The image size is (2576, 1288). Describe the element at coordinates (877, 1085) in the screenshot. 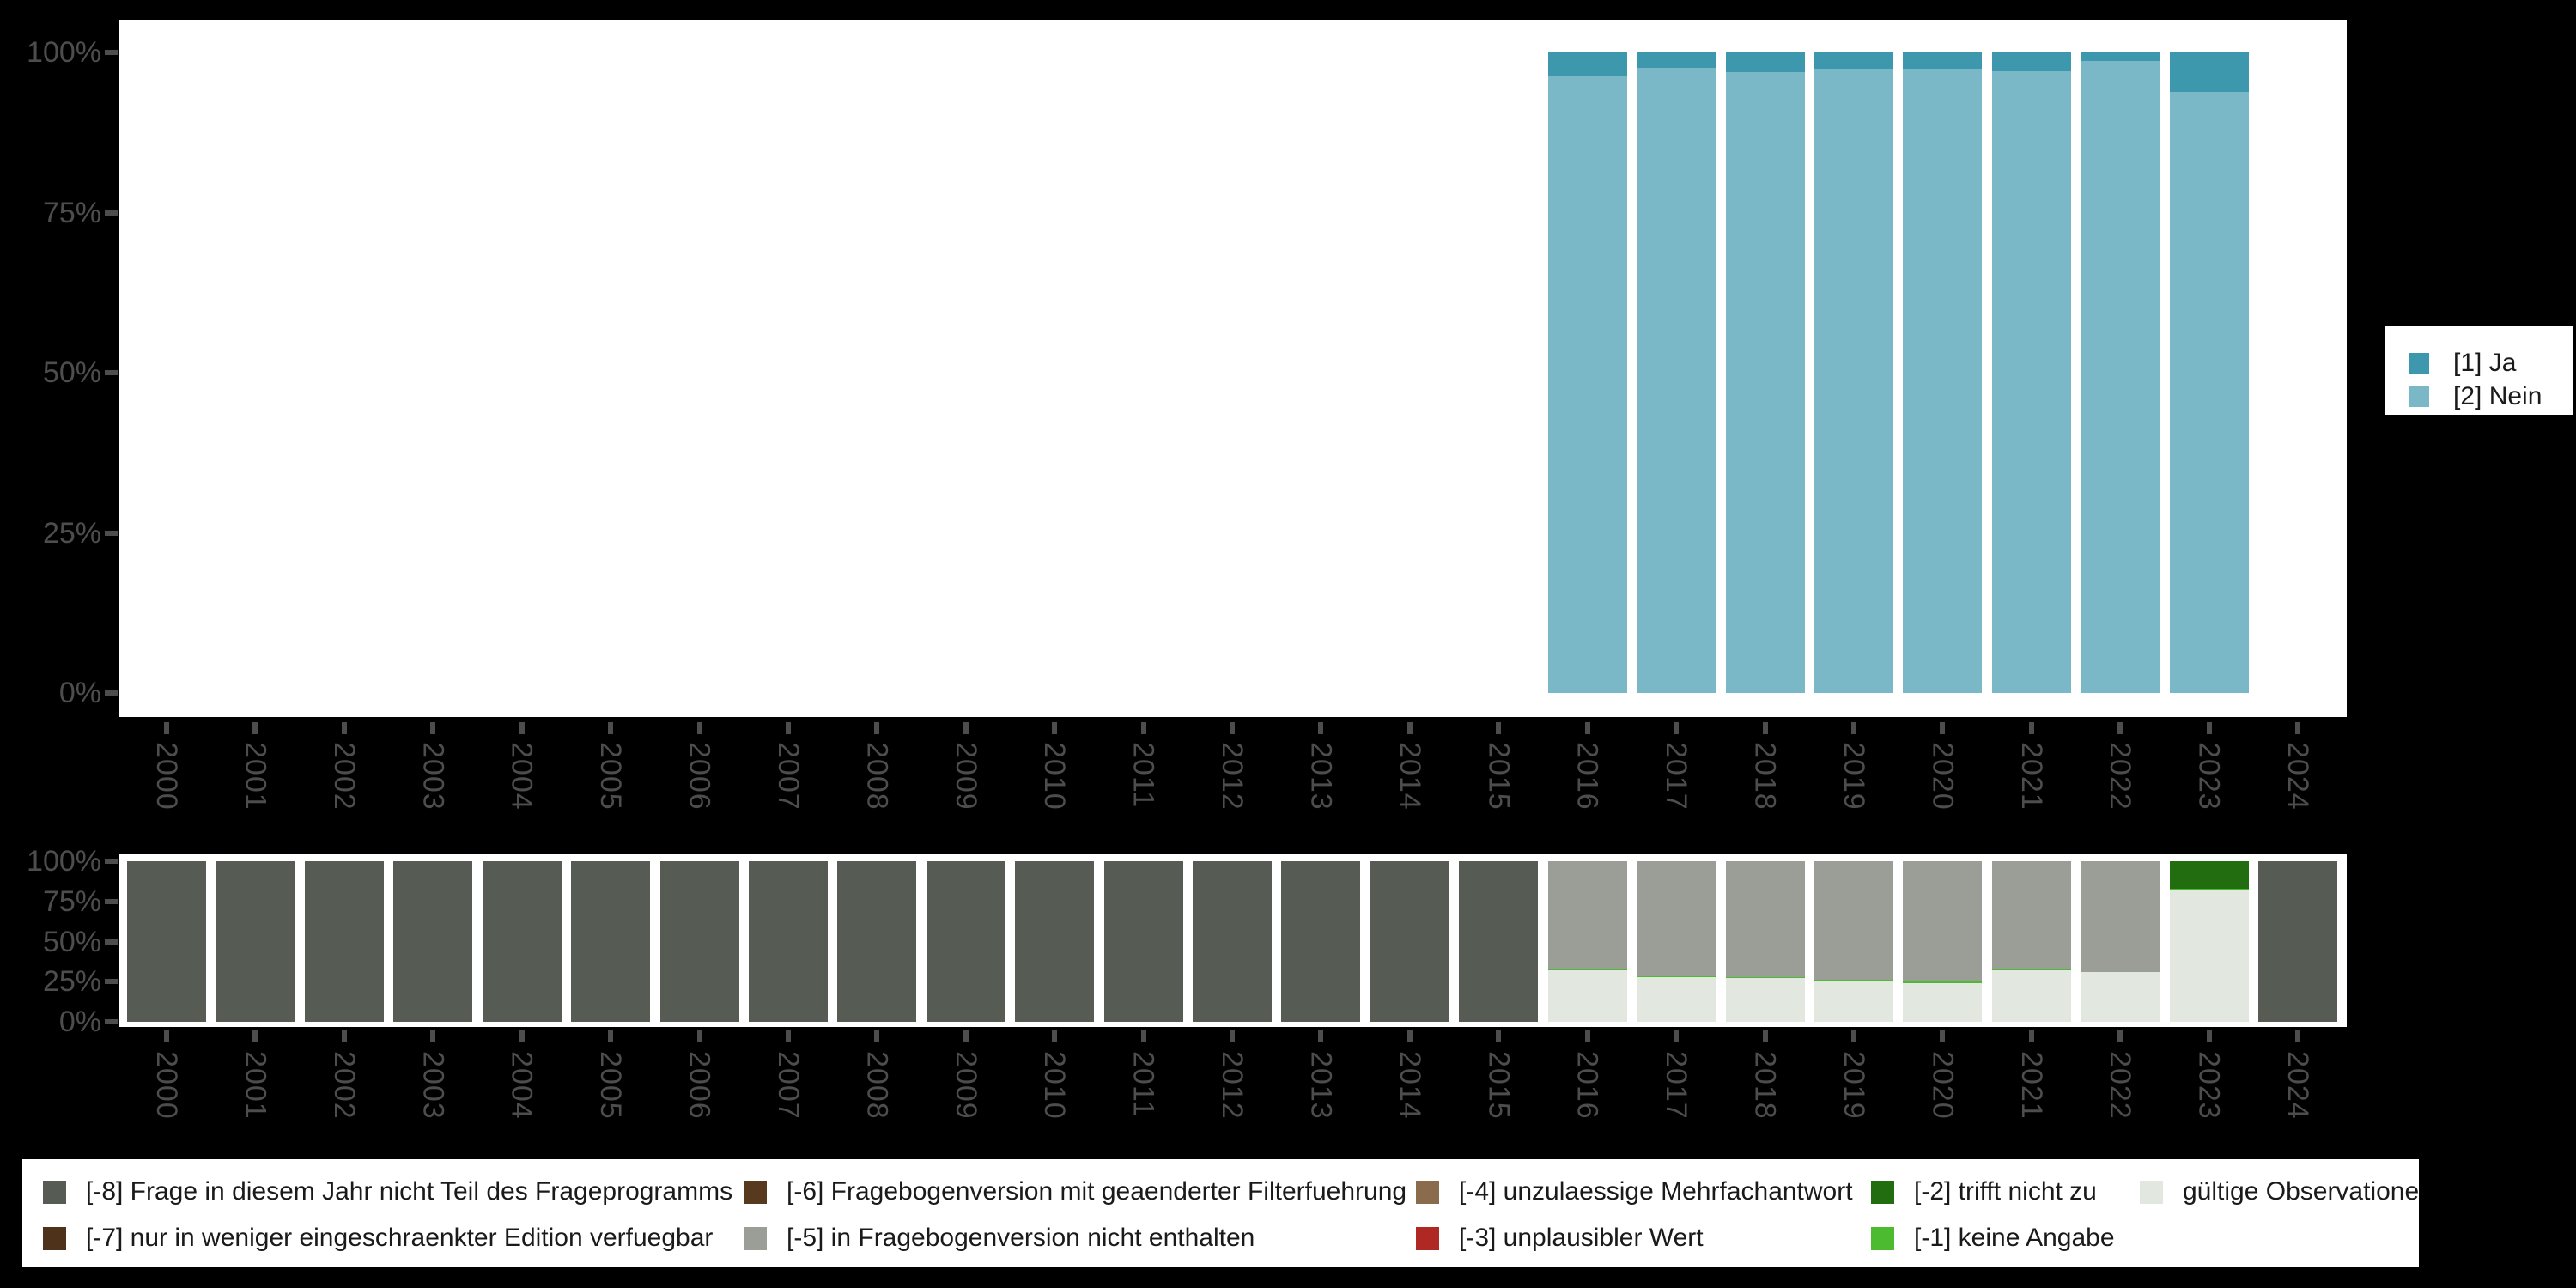

I see `x-axis-tick-label: 2008` at that location.